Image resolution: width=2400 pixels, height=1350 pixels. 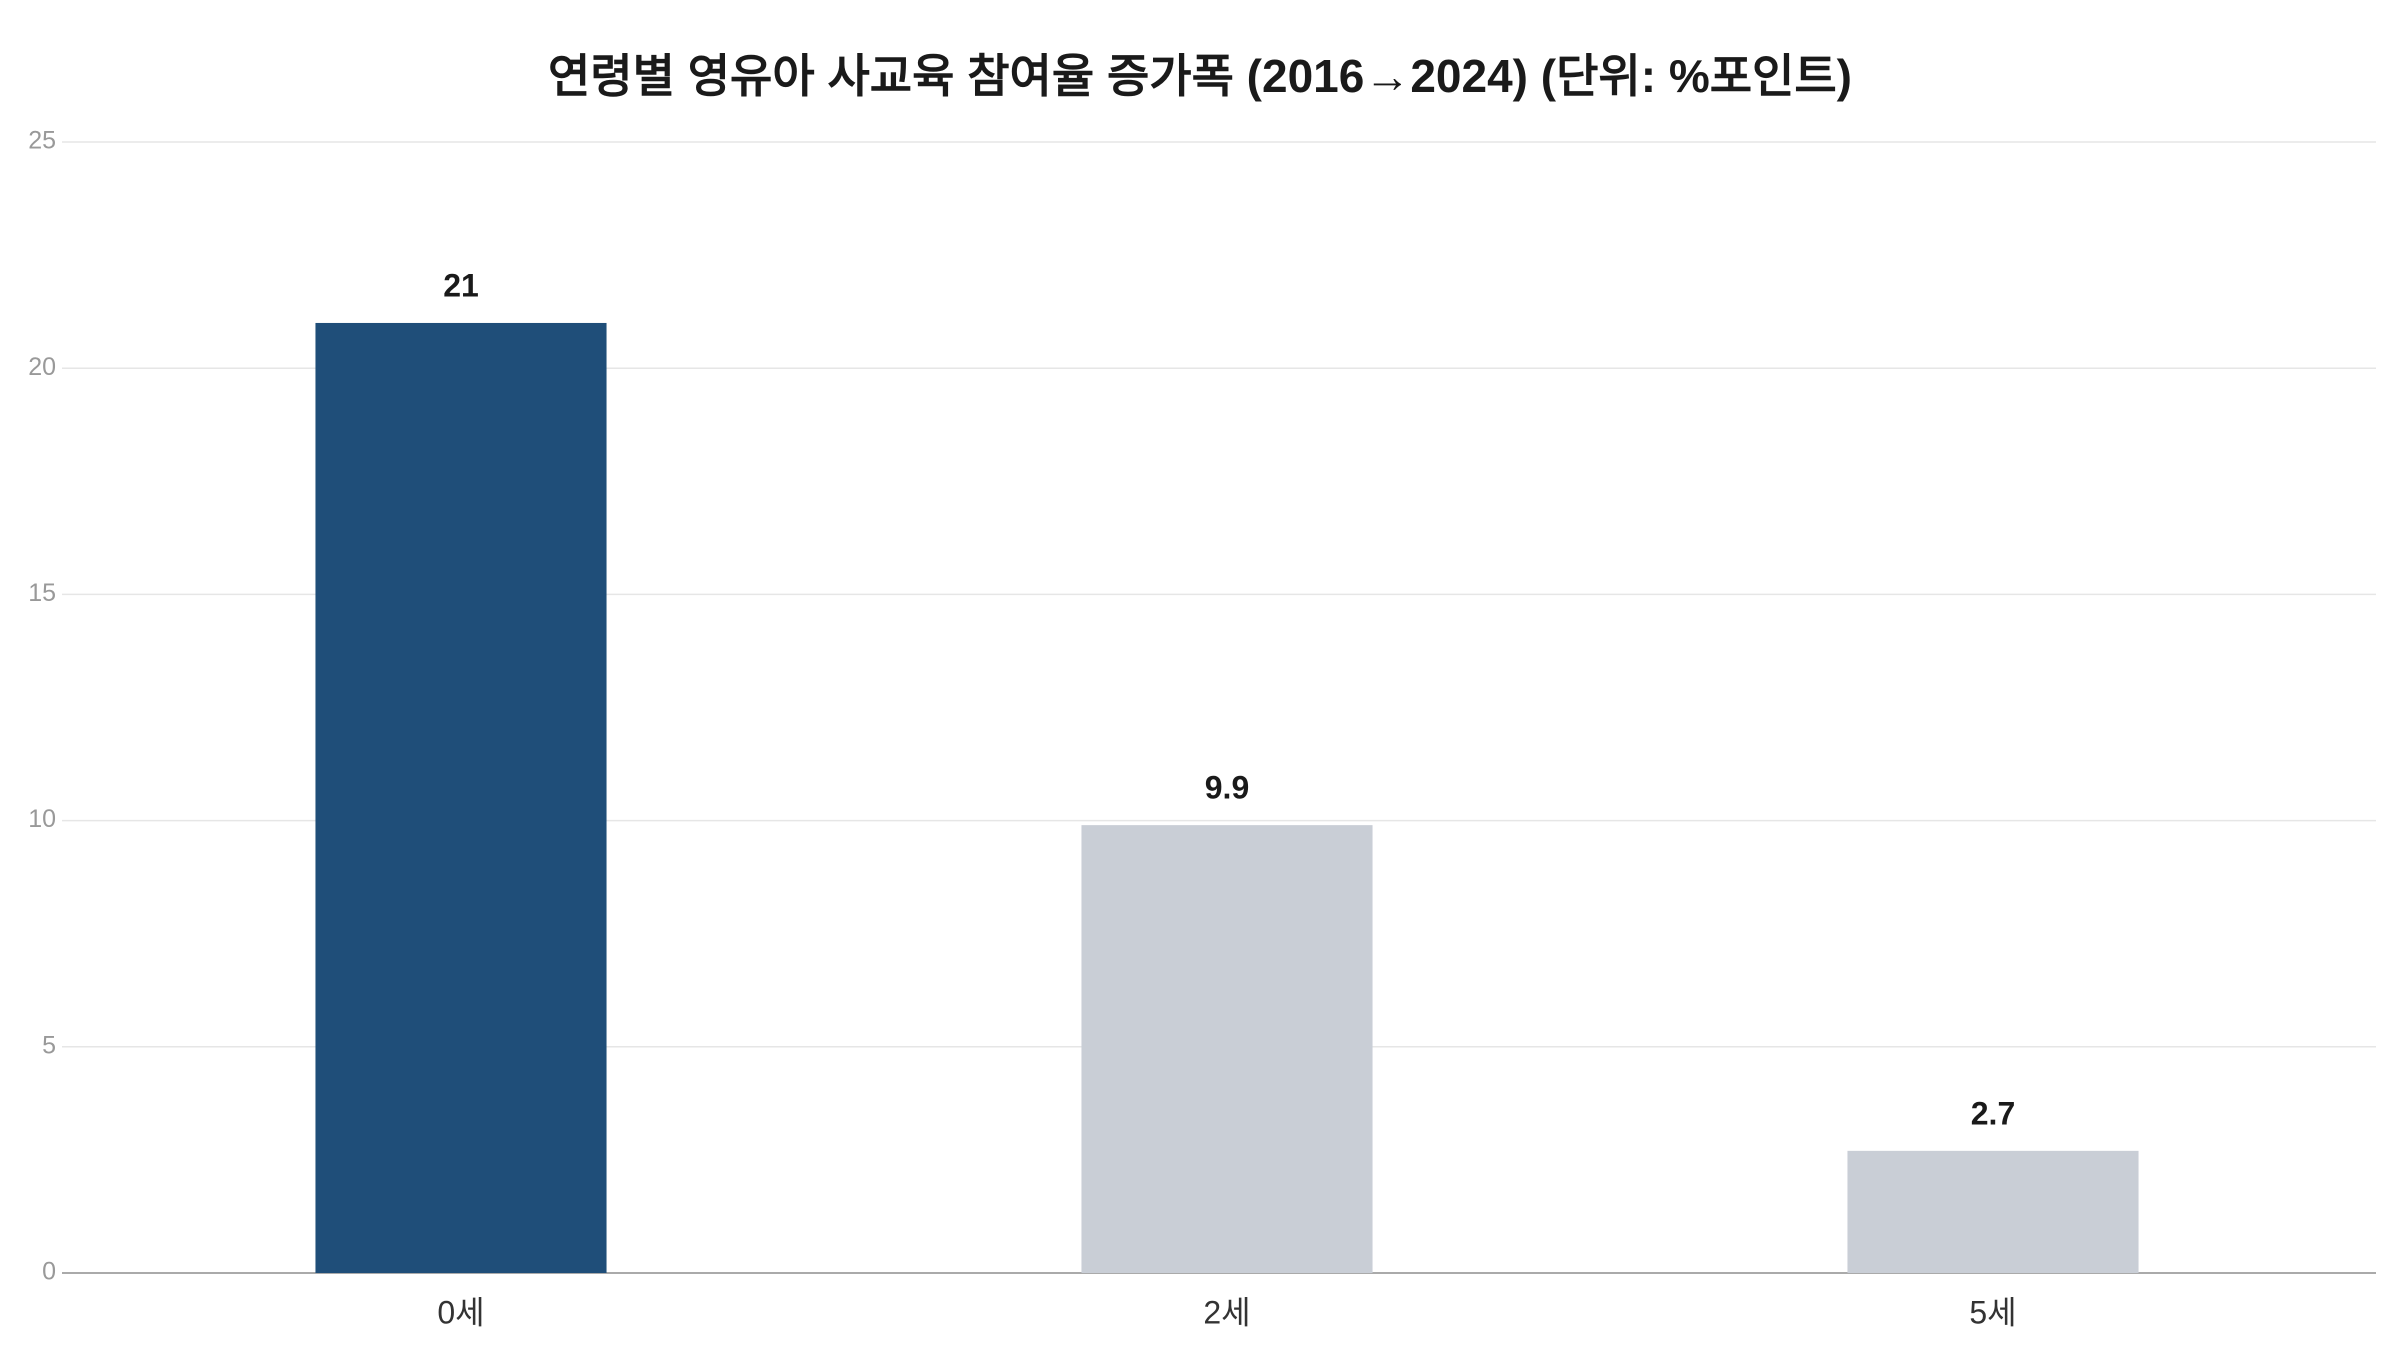 What do you see at coordinates (49, 1272) in the screenshot?
I see `y-tick-label: 0` at bounding box center [49, 1272].